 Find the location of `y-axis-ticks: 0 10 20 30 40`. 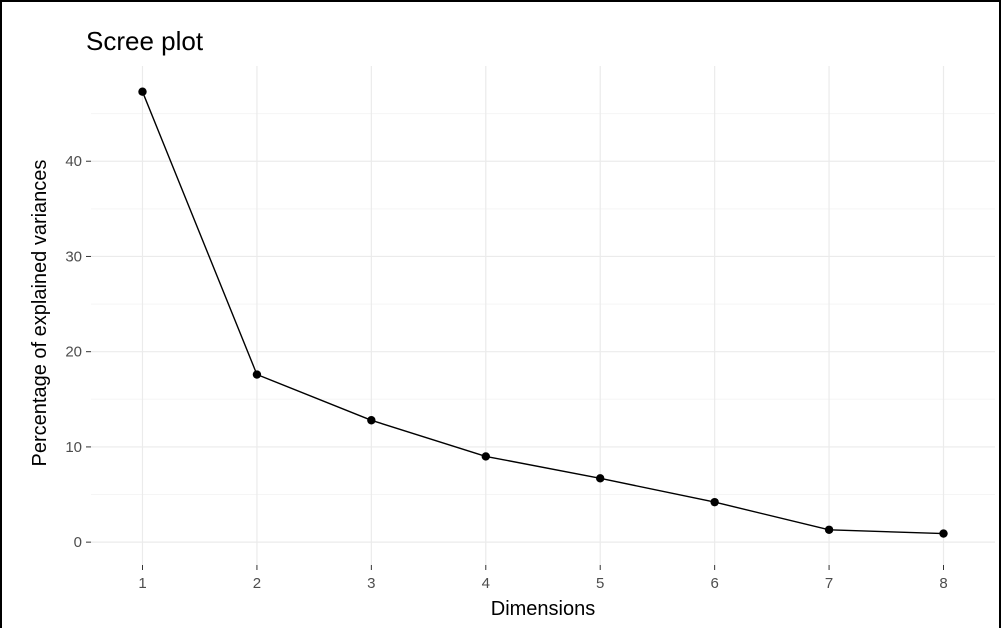

y-axis-ticks: 0 10 20 30 40 is located at coordinates (78, 352).